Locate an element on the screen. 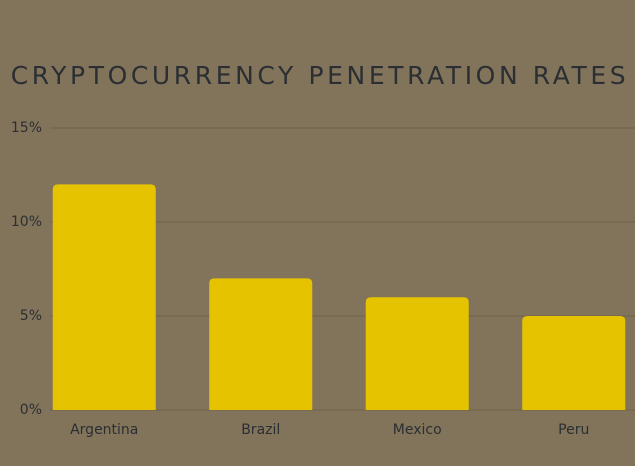  y-tick-label: 15% is located at coordinates (26, 128).